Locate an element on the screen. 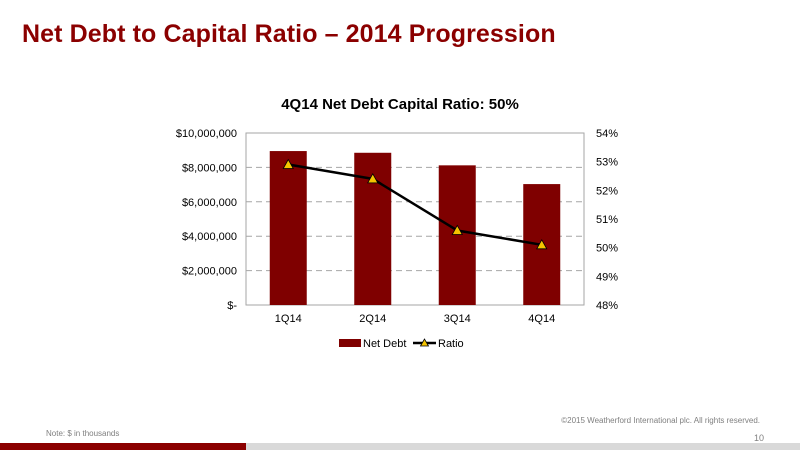 Image resolution: width=800 pixels, height=450 pixels. y-left-tick-label: $2,000,000 is located at coordinates (209, 272).